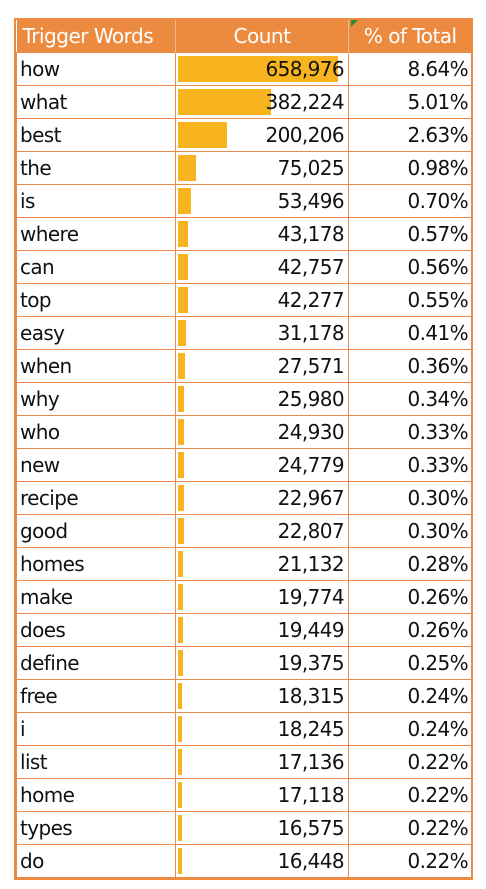 This screenshot has height=889, width=486. Describe the element at coordinates (96, 399) in the screenshot. I see `cell-trigger-word: why` at that location.